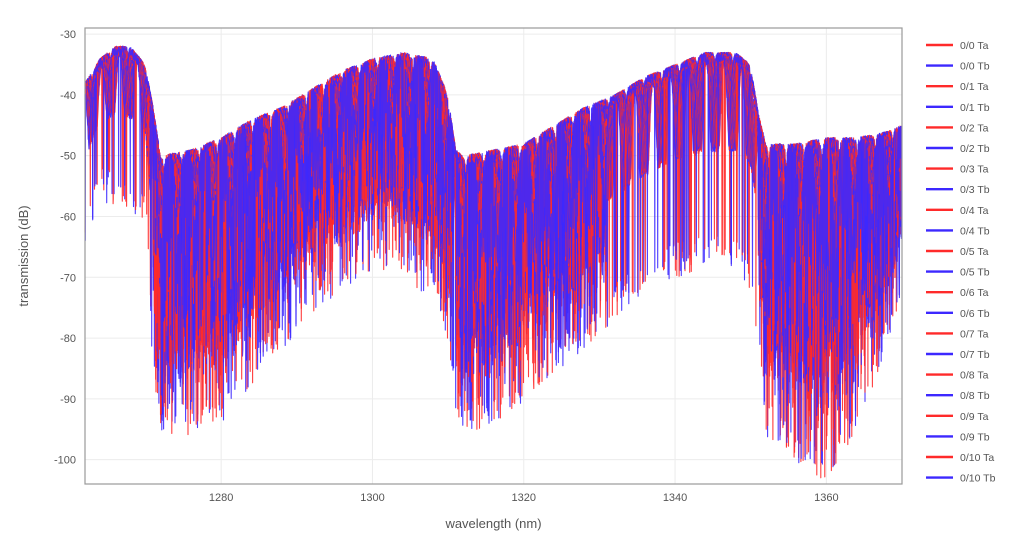  I want to click on legend-item: 0/3 Ta, so click(957, 170).